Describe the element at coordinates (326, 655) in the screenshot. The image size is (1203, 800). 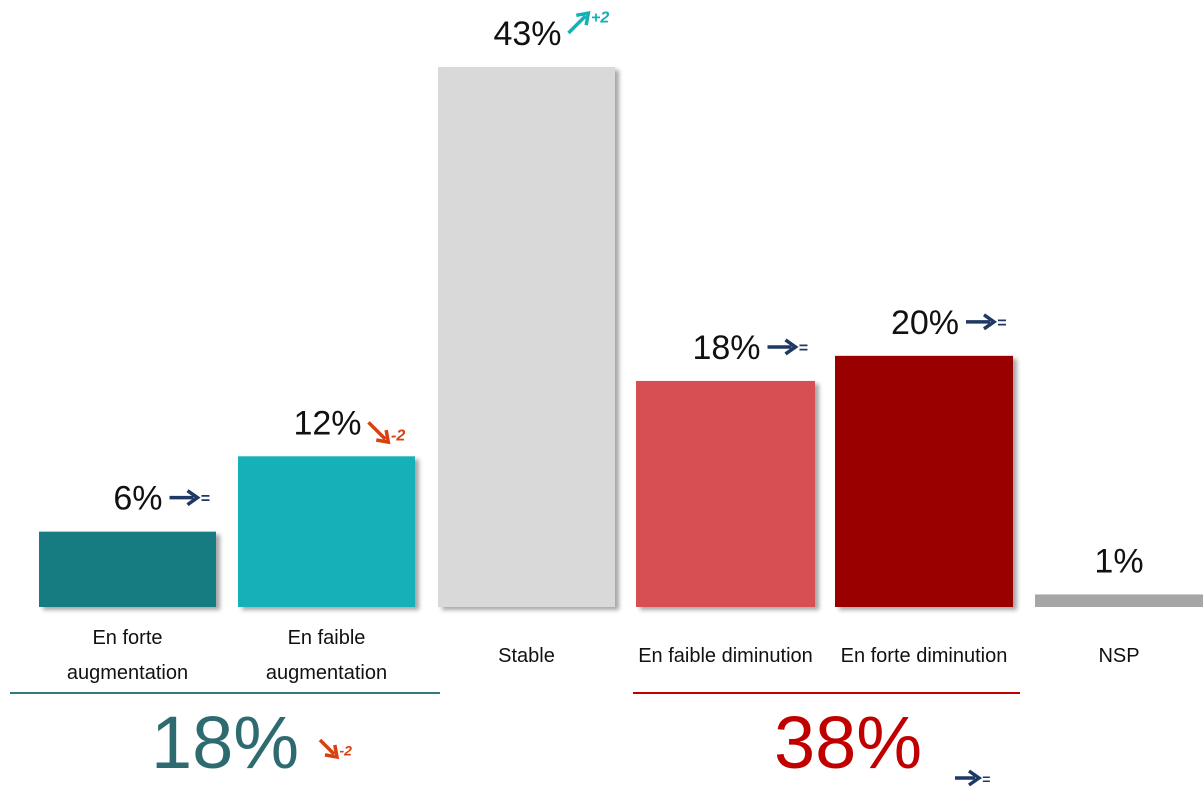
I see `category-label: En faible augmentation` at that location.